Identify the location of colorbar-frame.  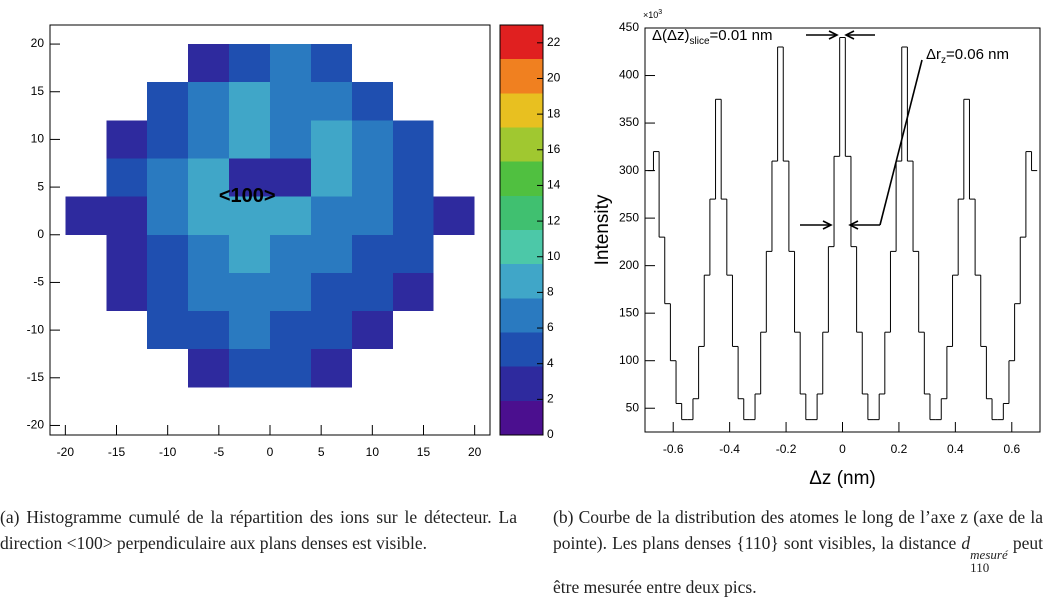
(521, 230).